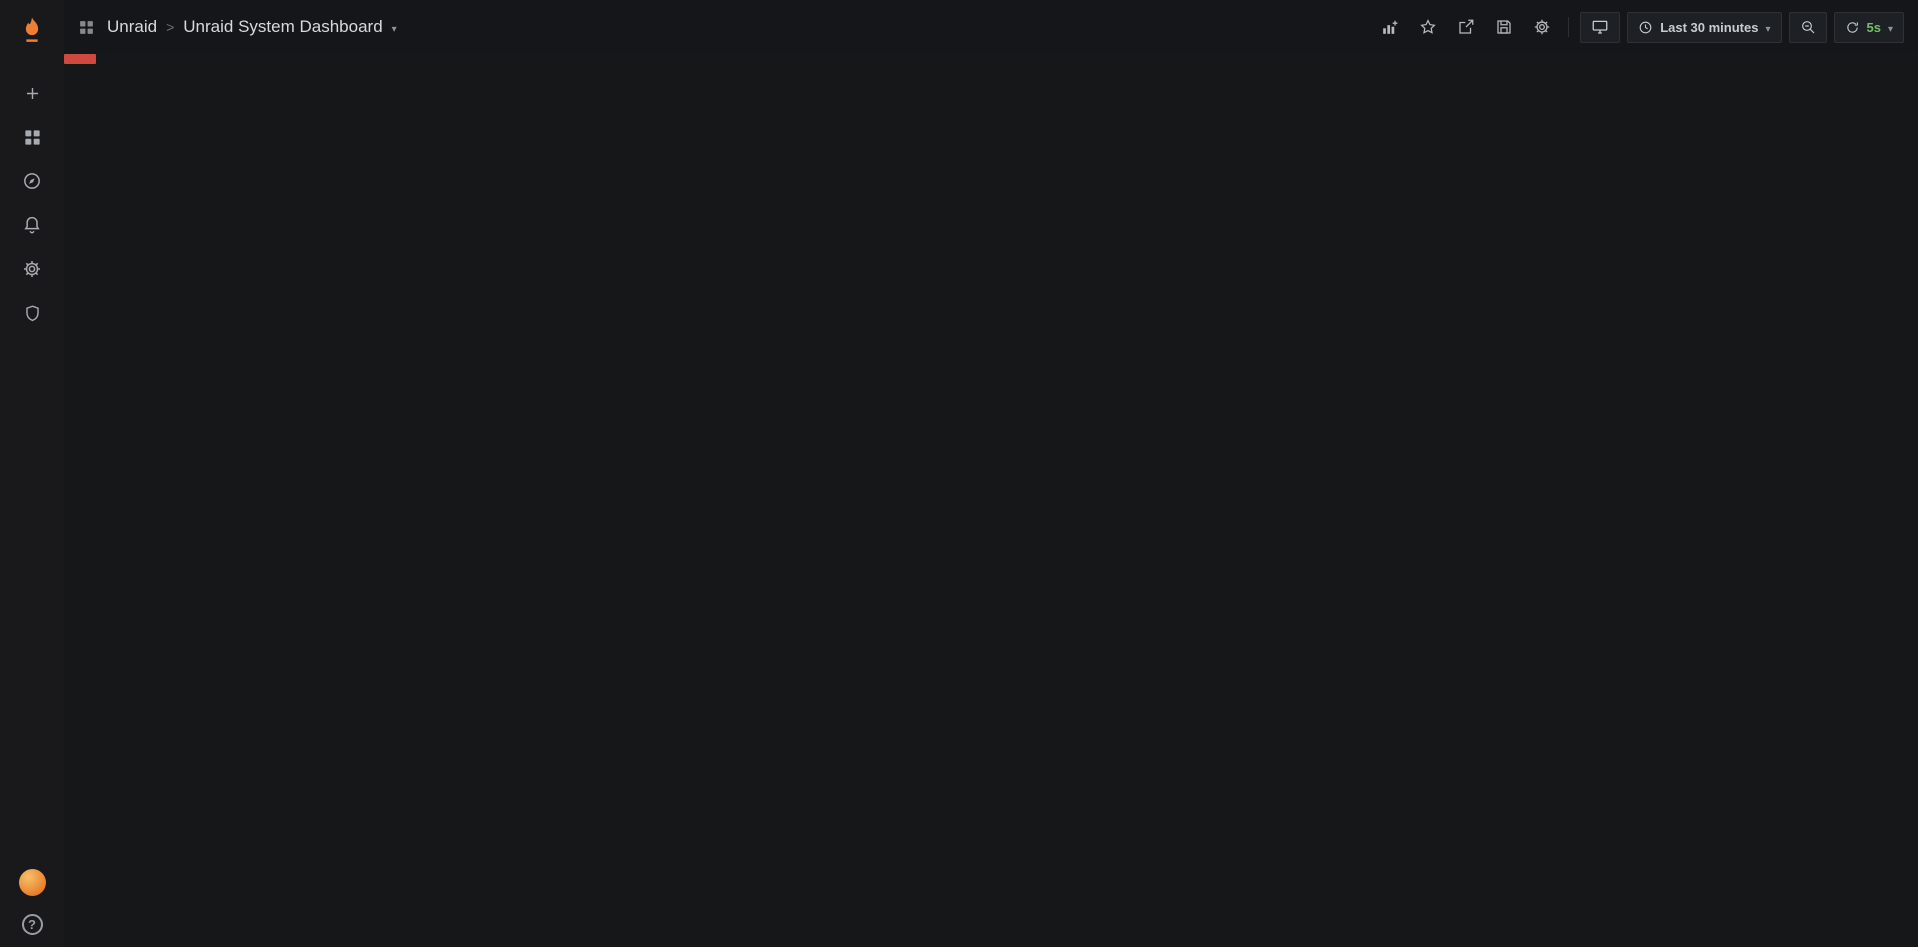 The image size is (1918, 947). Describe the element at coordinates (1807, 27) in the screenshot. I see `zoom-out-button` at that location.